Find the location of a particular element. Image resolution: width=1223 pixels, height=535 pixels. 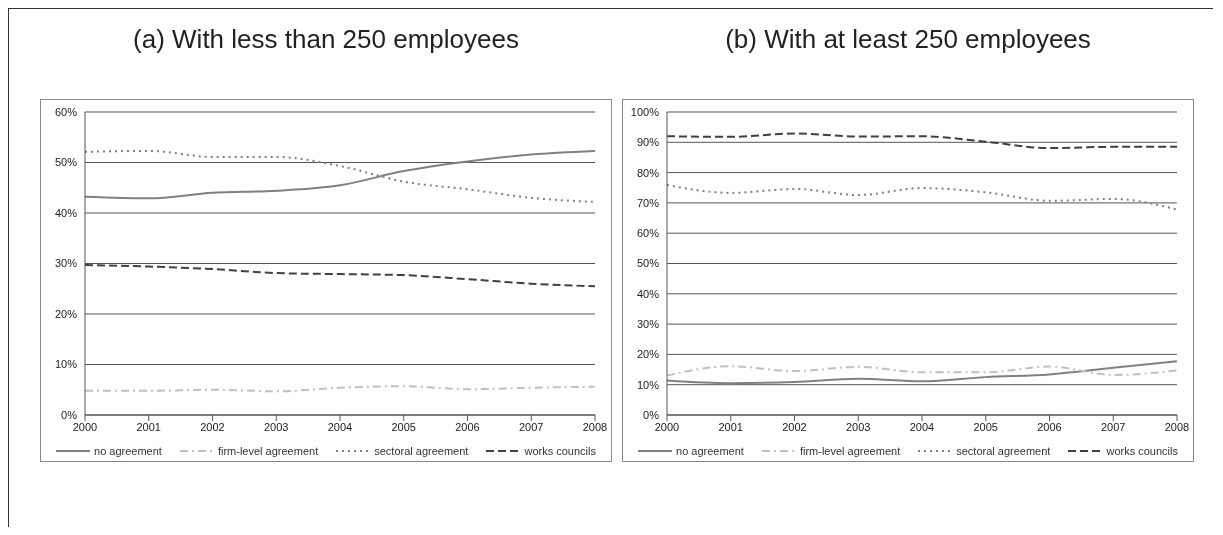

y-tick-label: 70% is located at coordinates (648, 202).